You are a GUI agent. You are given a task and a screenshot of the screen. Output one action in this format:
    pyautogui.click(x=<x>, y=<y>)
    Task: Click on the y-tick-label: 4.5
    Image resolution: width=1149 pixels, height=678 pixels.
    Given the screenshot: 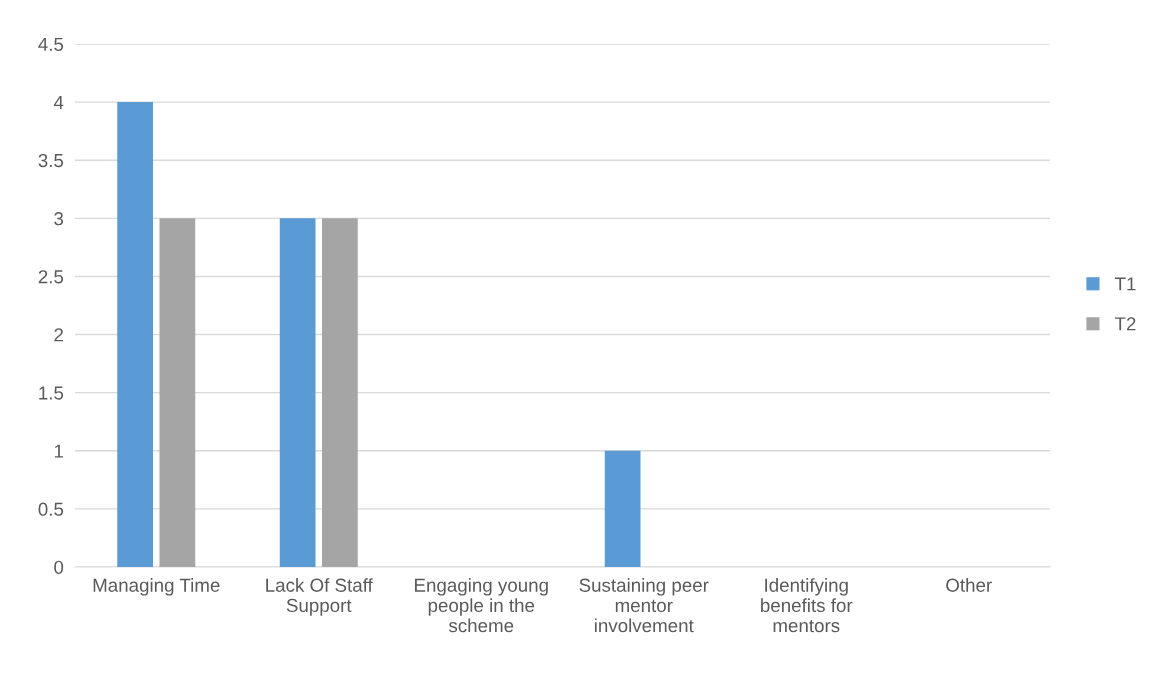 What is the action you would take?
    pyautogui.click(x=51, y=44)
    